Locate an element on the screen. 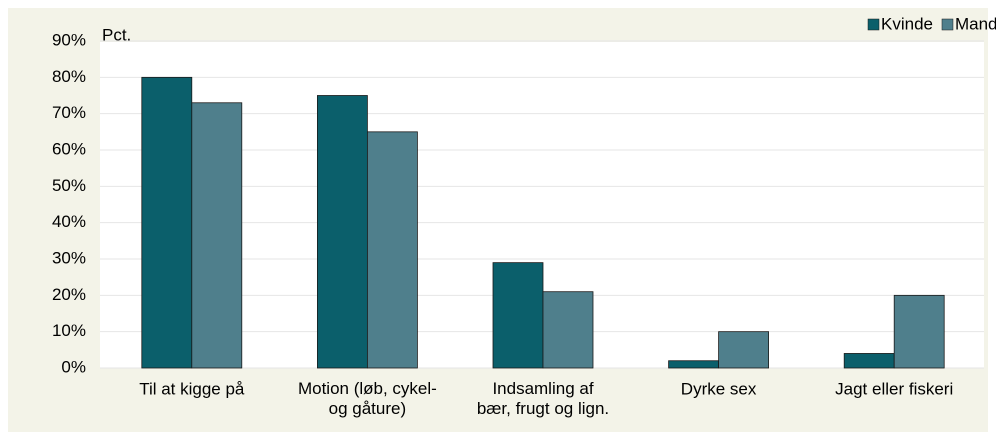 The image size is (996, 432). x-tick-label: Indsamling af bær, frugt og lign. is located at coordinates (543, 398).